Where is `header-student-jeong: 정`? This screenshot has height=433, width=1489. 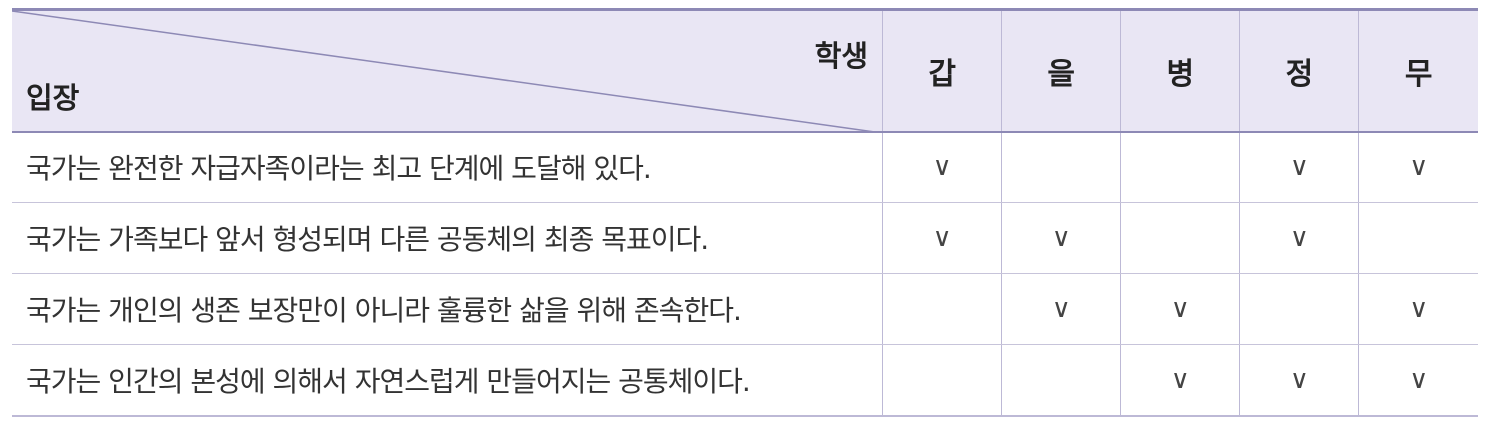
header-student-jeong: 정 is located at coordinates (1299, 70).